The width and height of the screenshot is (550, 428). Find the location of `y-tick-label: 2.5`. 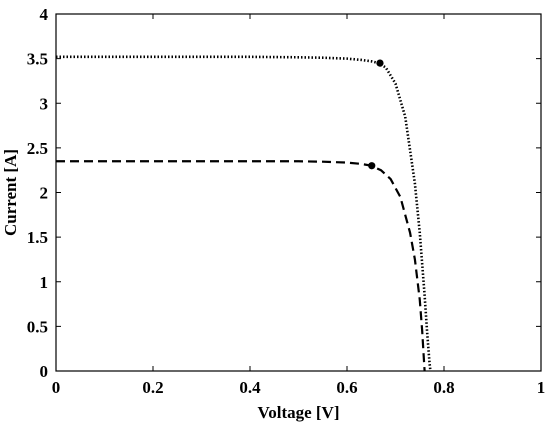

y-tick-label: 2.5 is located at coordinates (37, 148).